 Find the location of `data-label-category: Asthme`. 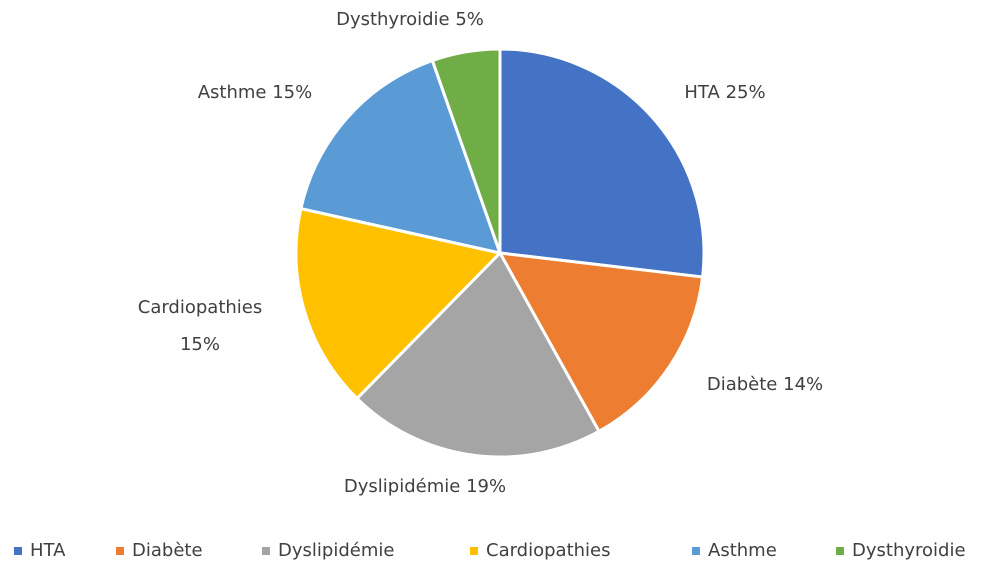

data-label-category: Asthme is located at coordinates (232, 92).